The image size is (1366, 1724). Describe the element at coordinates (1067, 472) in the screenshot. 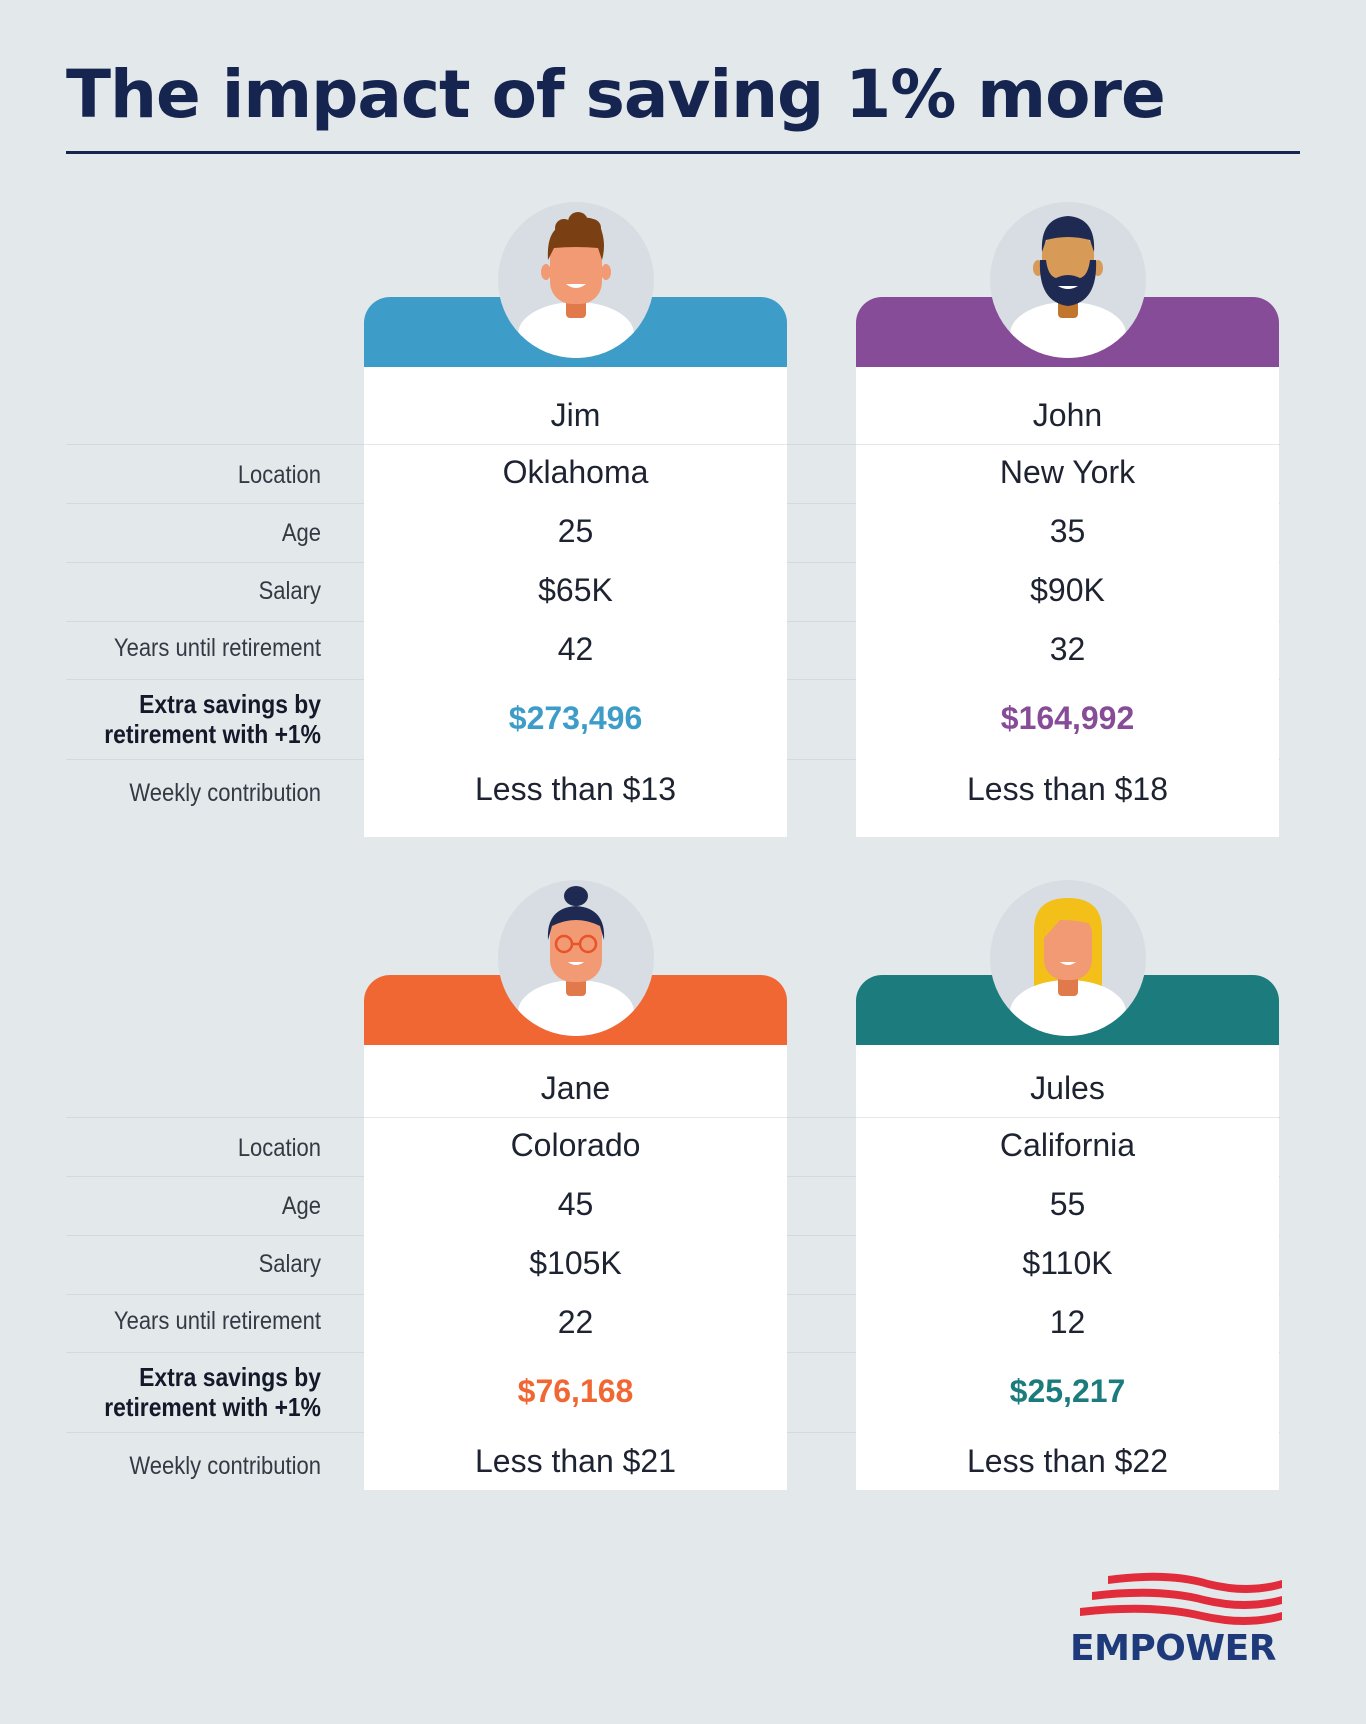

I see `person-location: New York` at that location.